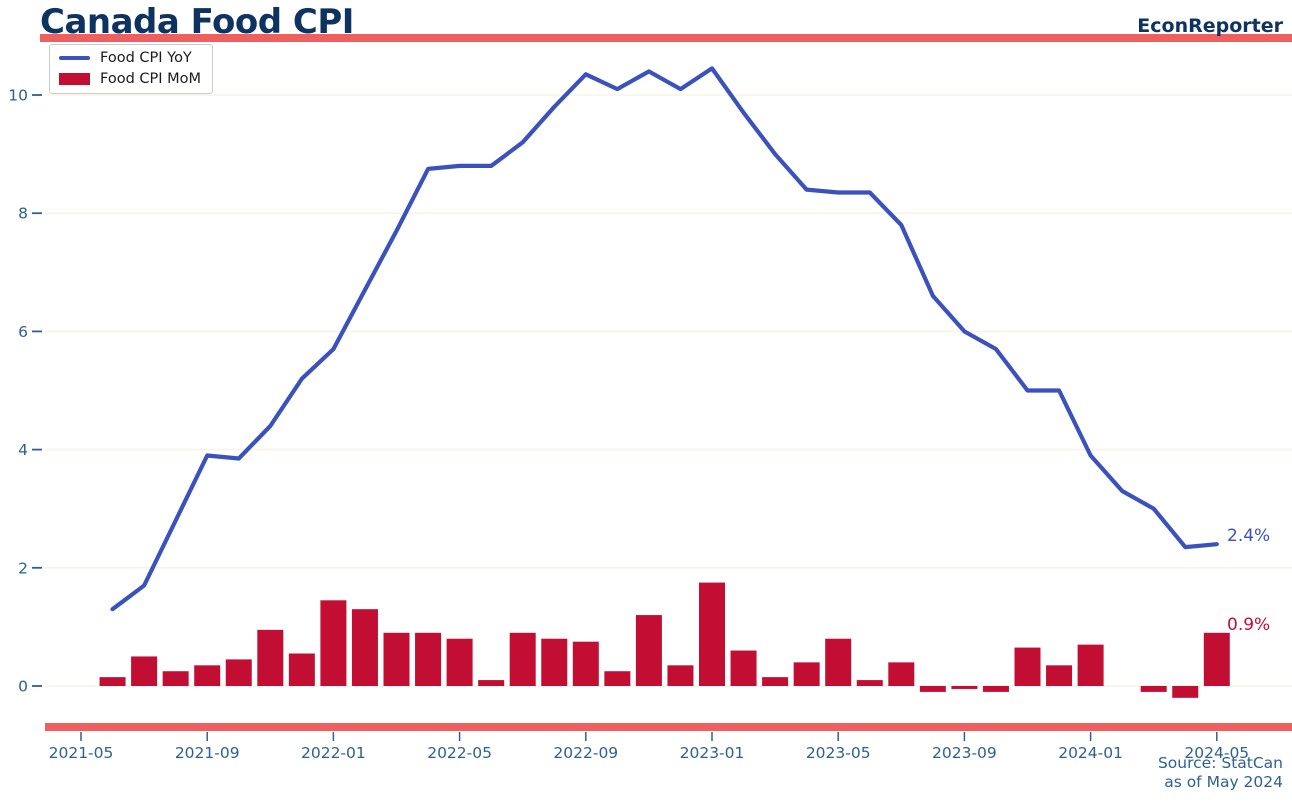  I want to click on x-tick-label: 2022-09, so click(585, 753).